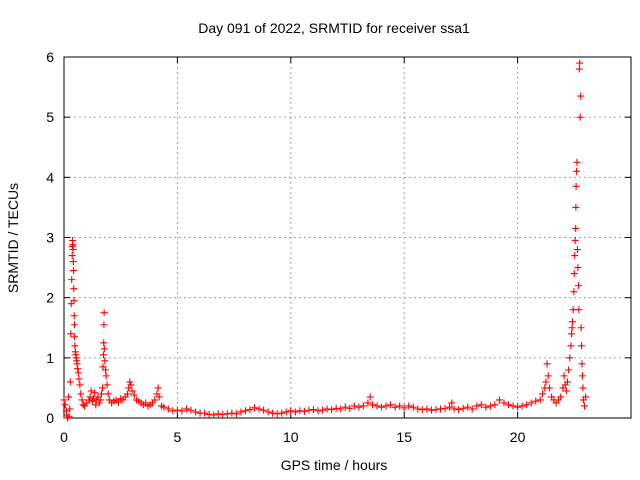 The height and width of the screenshot is (480, 640). I want to click on y-tick-label: 3, so click(50, 238).